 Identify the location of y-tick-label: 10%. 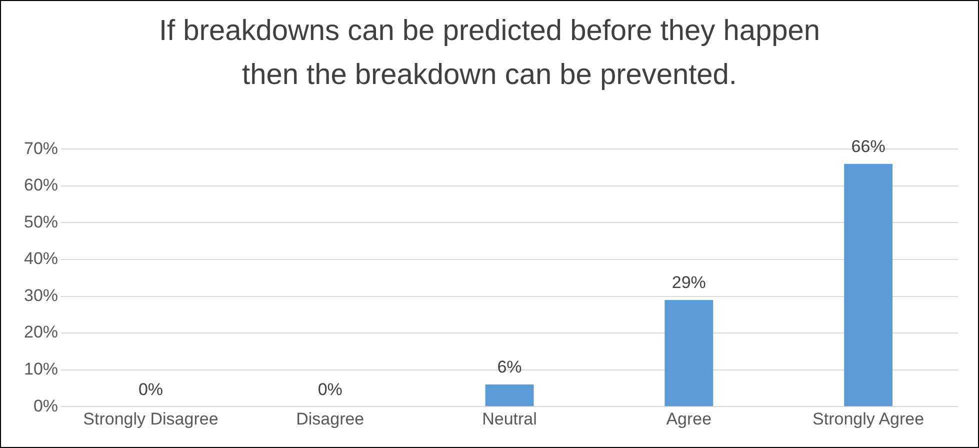
(41, 369).